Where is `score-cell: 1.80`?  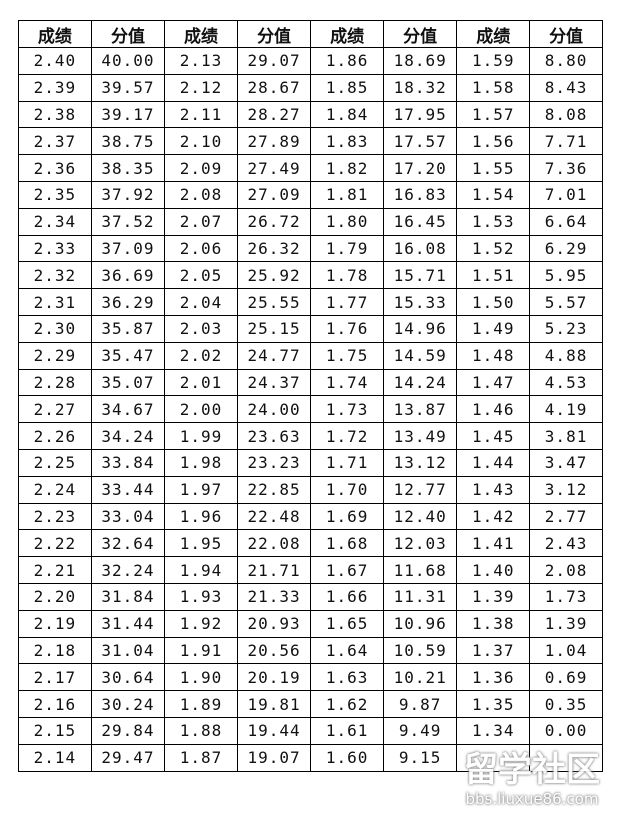
score-cell: 1.80 is located at coordinates (347, 221).